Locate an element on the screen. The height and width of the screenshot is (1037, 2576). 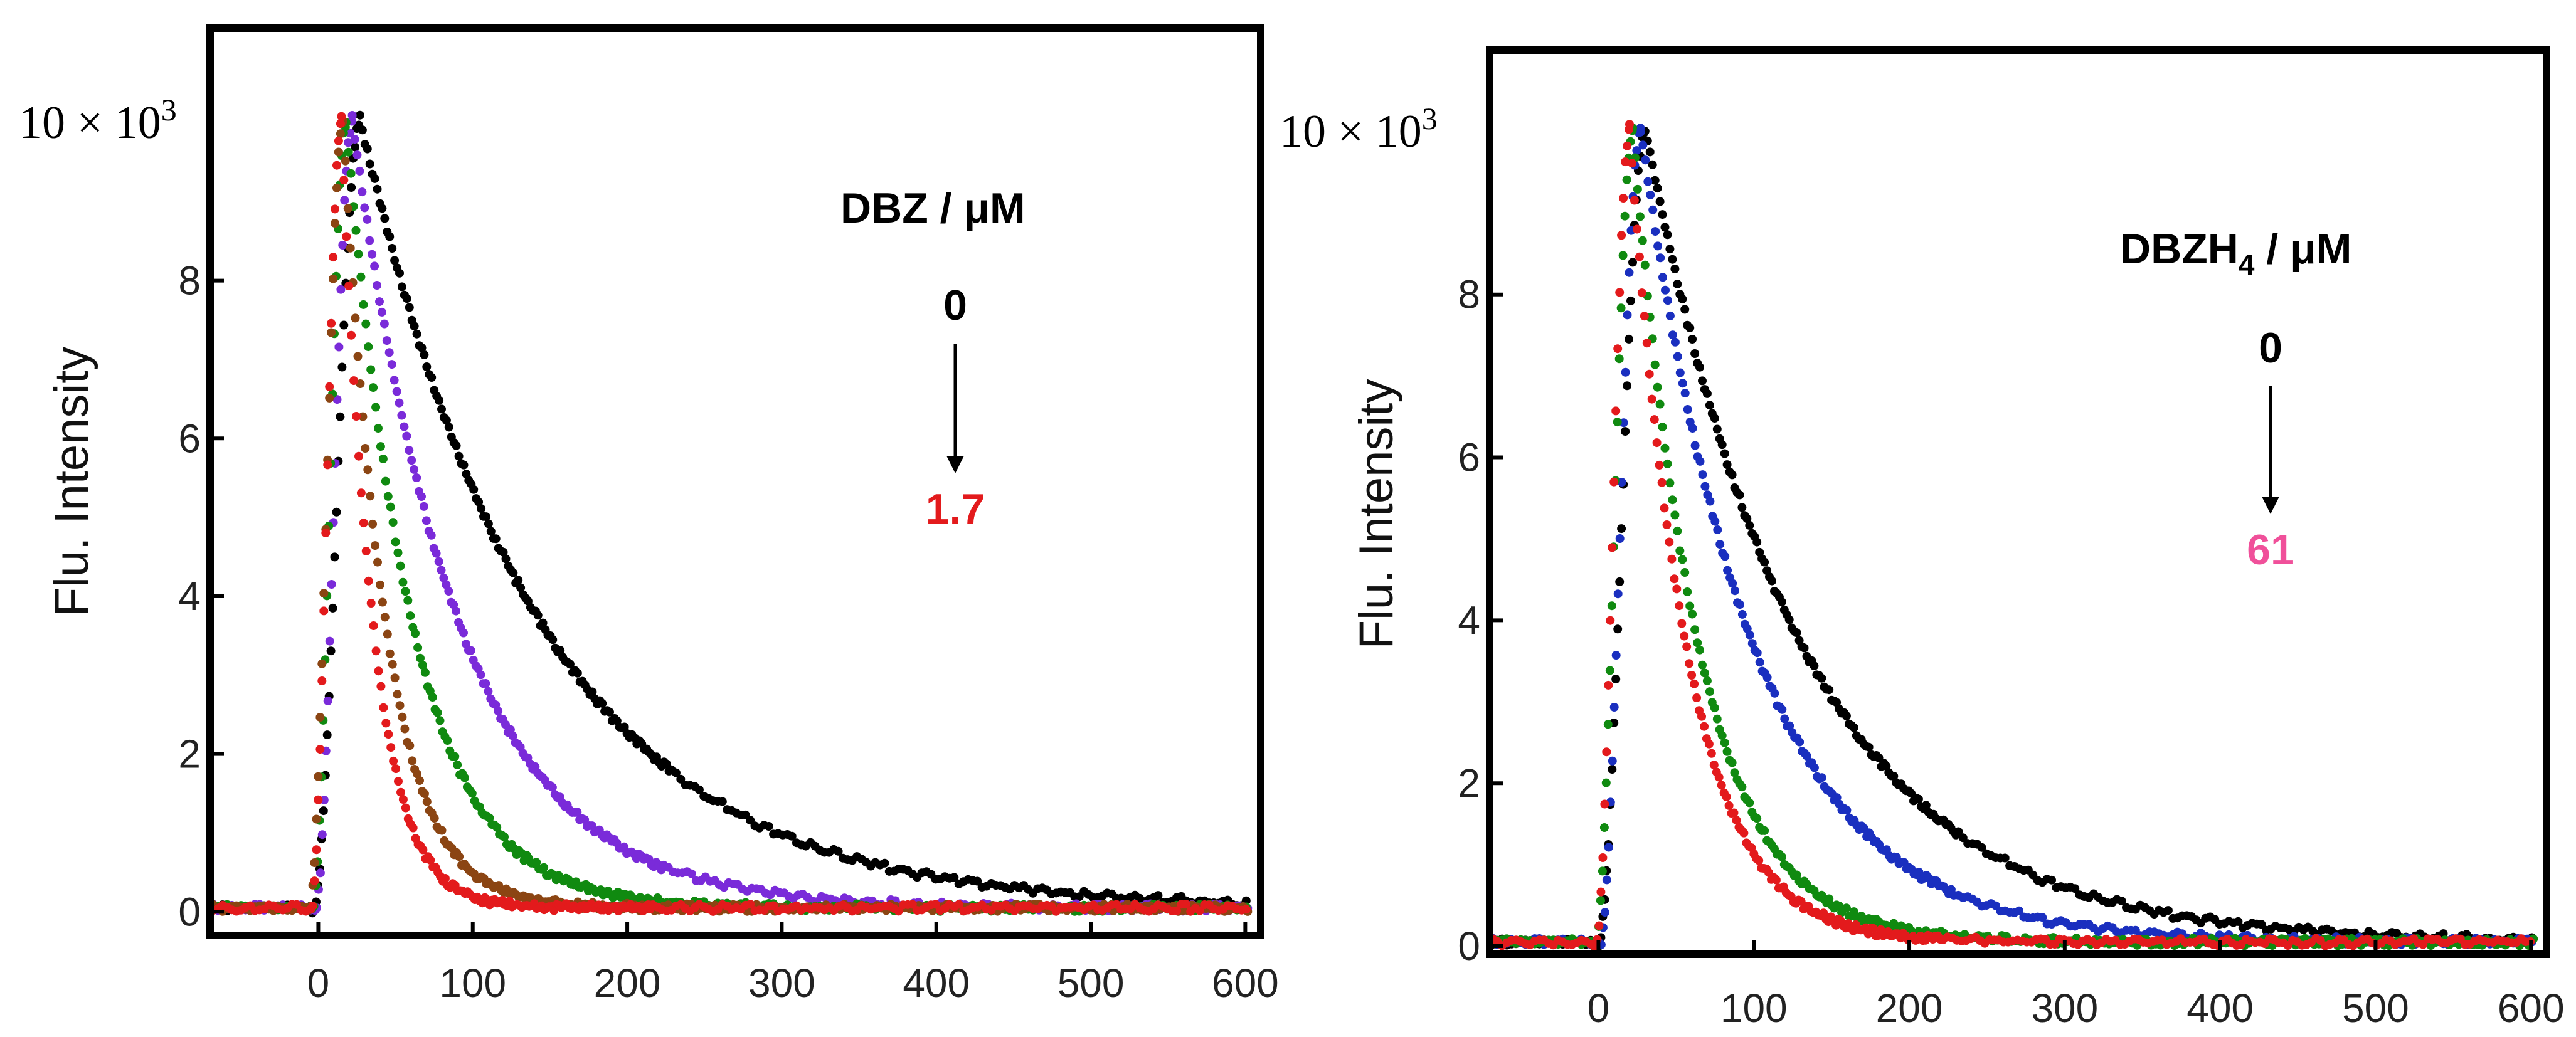
x-tick-label: 400 is located at coordinates (2220, 1008).